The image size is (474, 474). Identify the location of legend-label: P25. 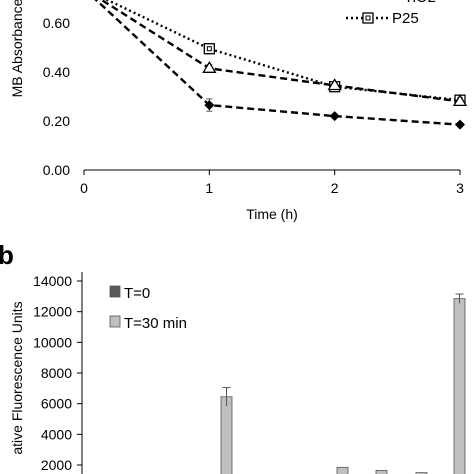
(405, 18).